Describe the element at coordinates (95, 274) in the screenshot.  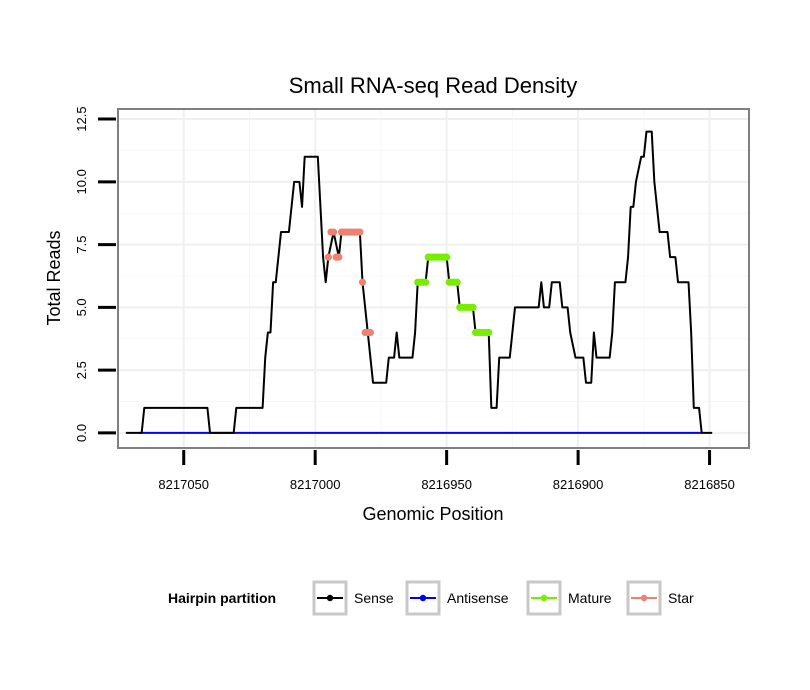
I see `y-axis-ticks: 0.0 2.5 5.0 7.5 10.0 12.5` at that location.